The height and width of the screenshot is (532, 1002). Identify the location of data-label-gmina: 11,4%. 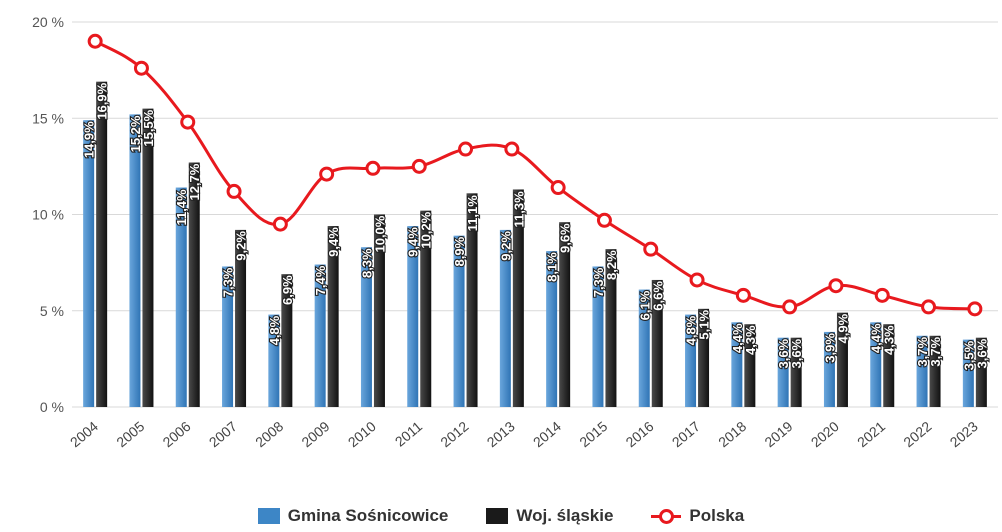
(181, 207).